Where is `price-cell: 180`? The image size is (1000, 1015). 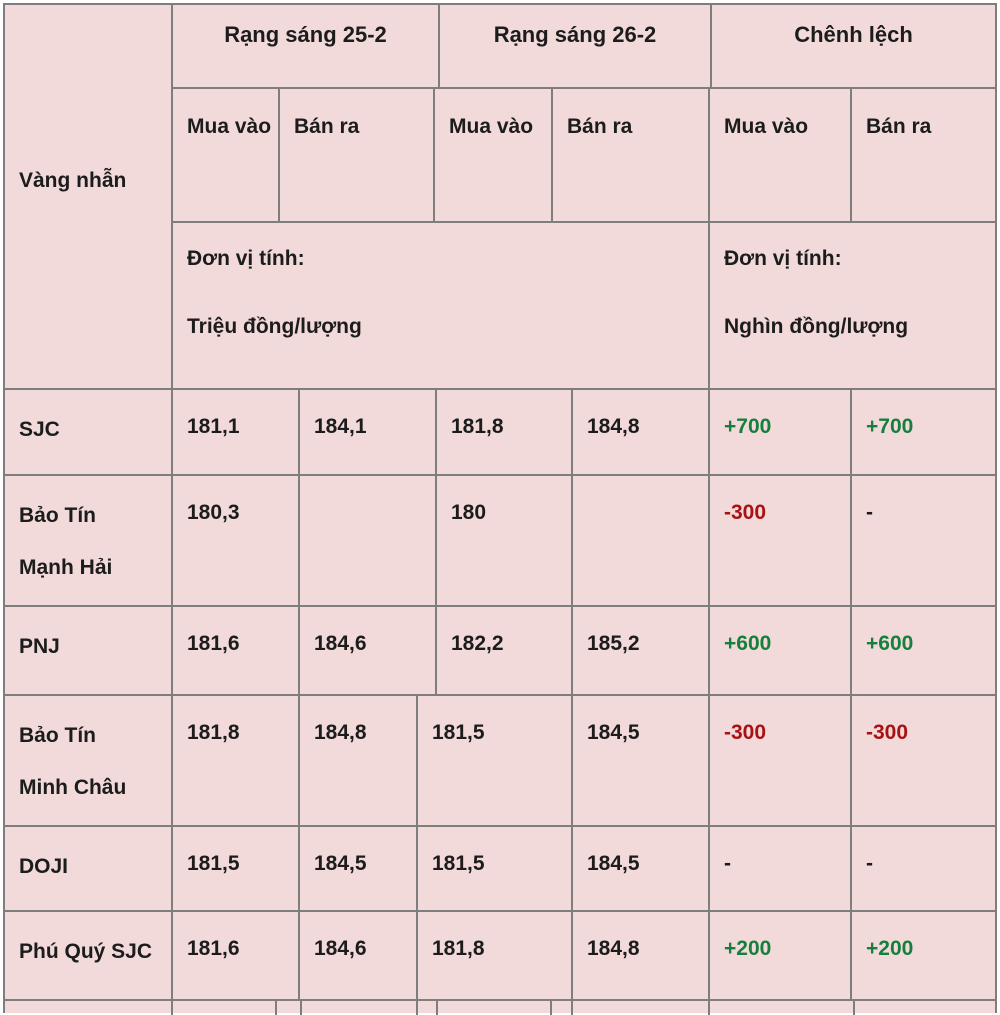 price-cell: 180 is located at coordinates (505, 540).